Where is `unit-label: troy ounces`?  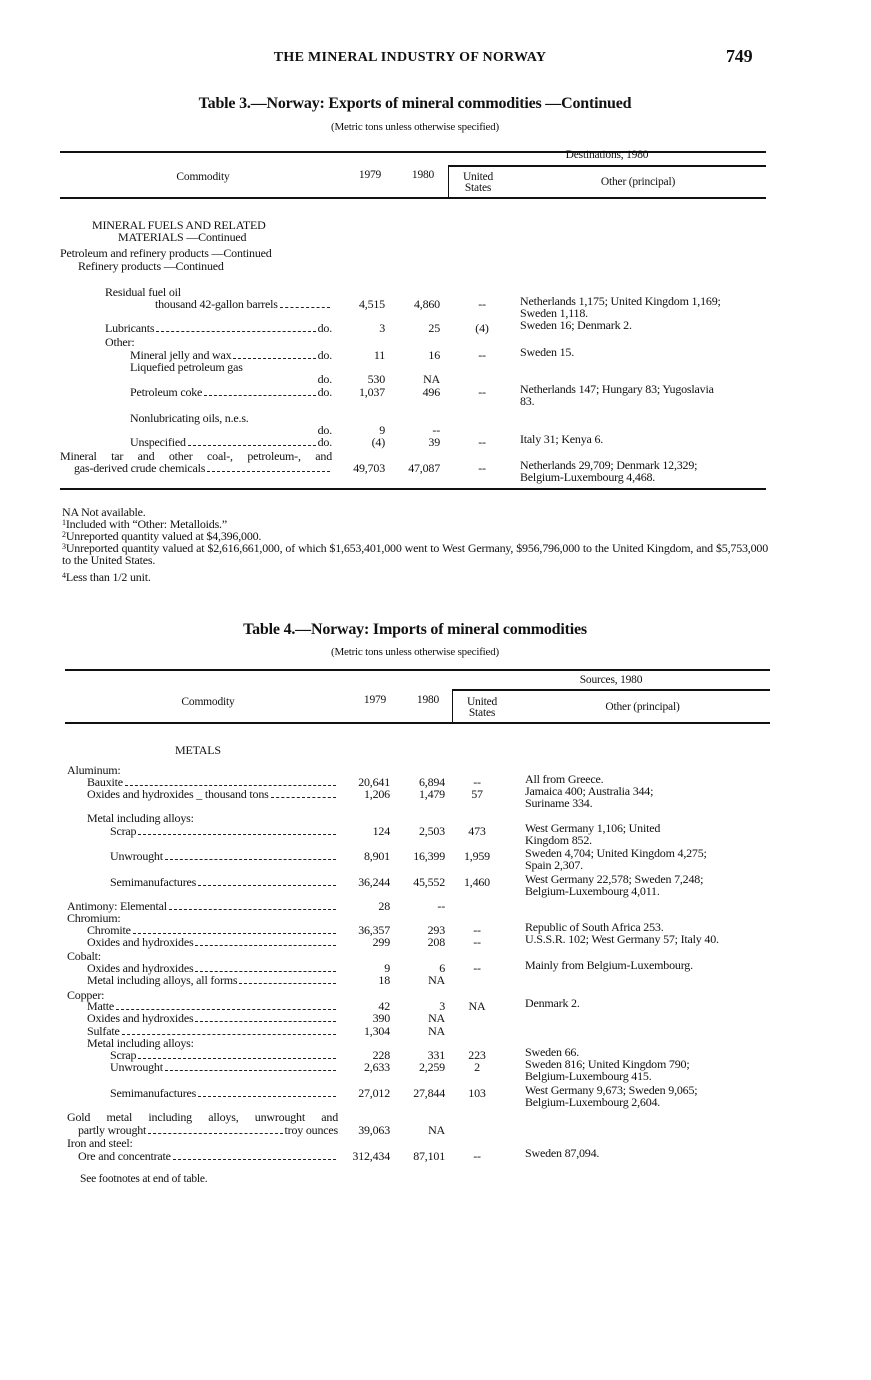
unit-label: troy ounces is located at coordinates (311, 1130).